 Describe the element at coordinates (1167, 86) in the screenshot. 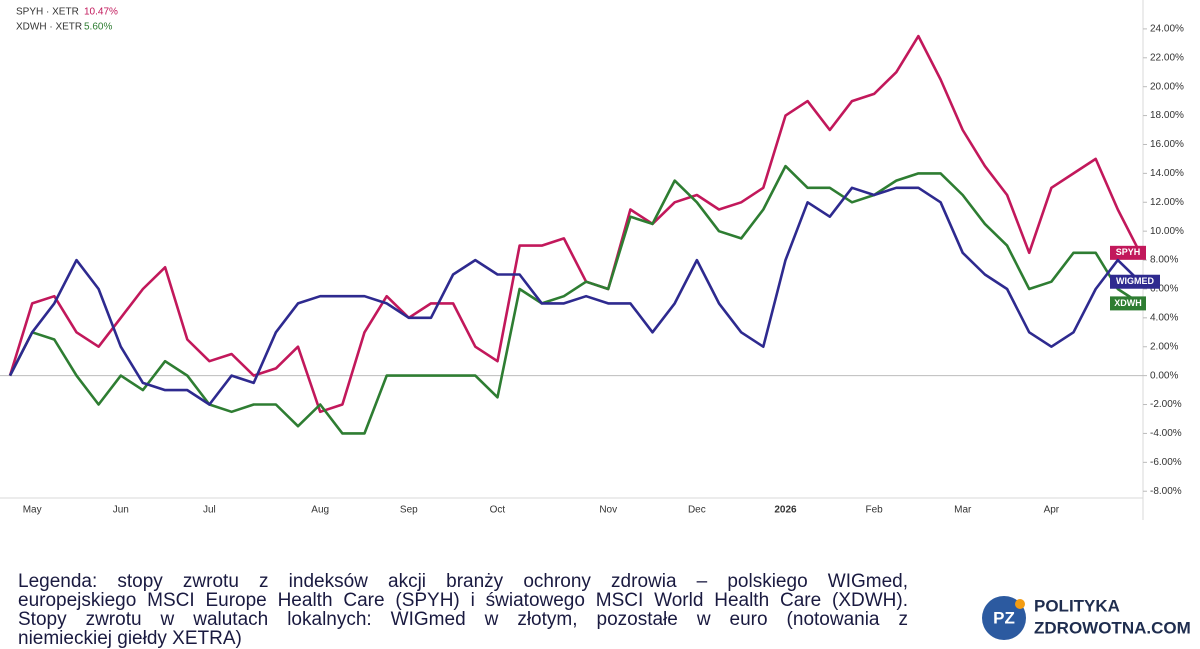

I see `y-tick-label: 20.00%` at that location.